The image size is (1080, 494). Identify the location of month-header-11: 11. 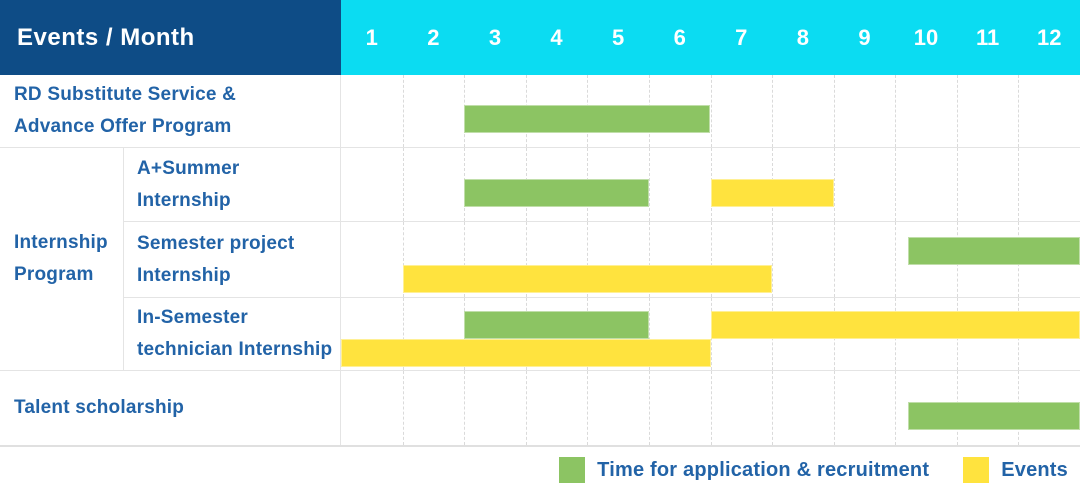
(987, 37).